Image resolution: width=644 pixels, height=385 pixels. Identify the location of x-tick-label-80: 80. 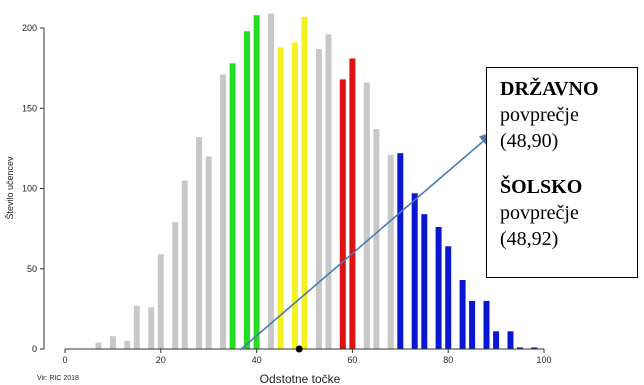
(448, 360).